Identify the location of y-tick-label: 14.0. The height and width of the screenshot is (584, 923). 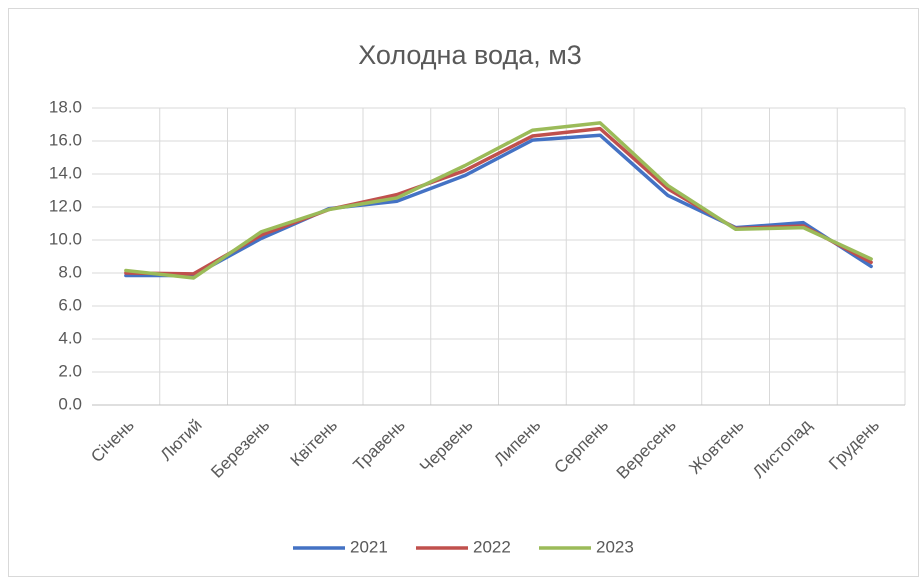
(65, 172).